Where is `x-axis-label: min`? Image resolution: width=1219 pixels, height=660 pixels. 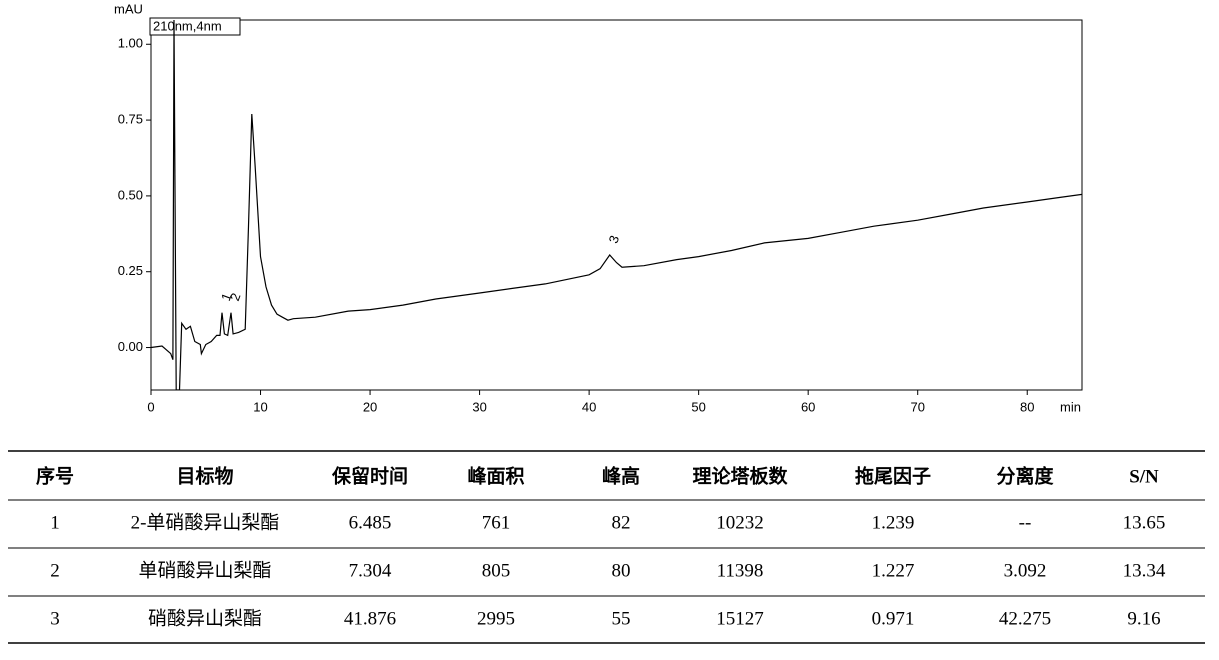 x-axis-label: min is located at coordinates (1070, 406).